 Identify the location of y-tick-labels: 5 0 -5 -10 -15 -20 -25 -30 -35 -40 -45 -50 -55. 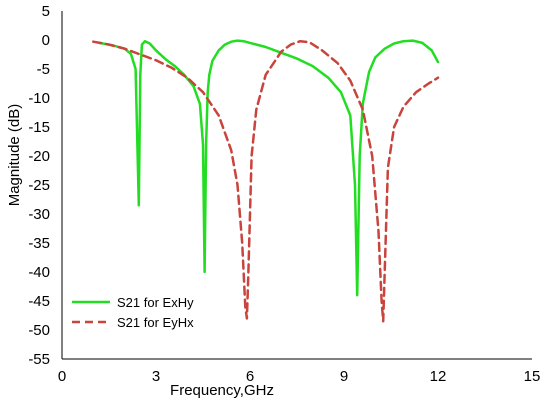
(39, 185).